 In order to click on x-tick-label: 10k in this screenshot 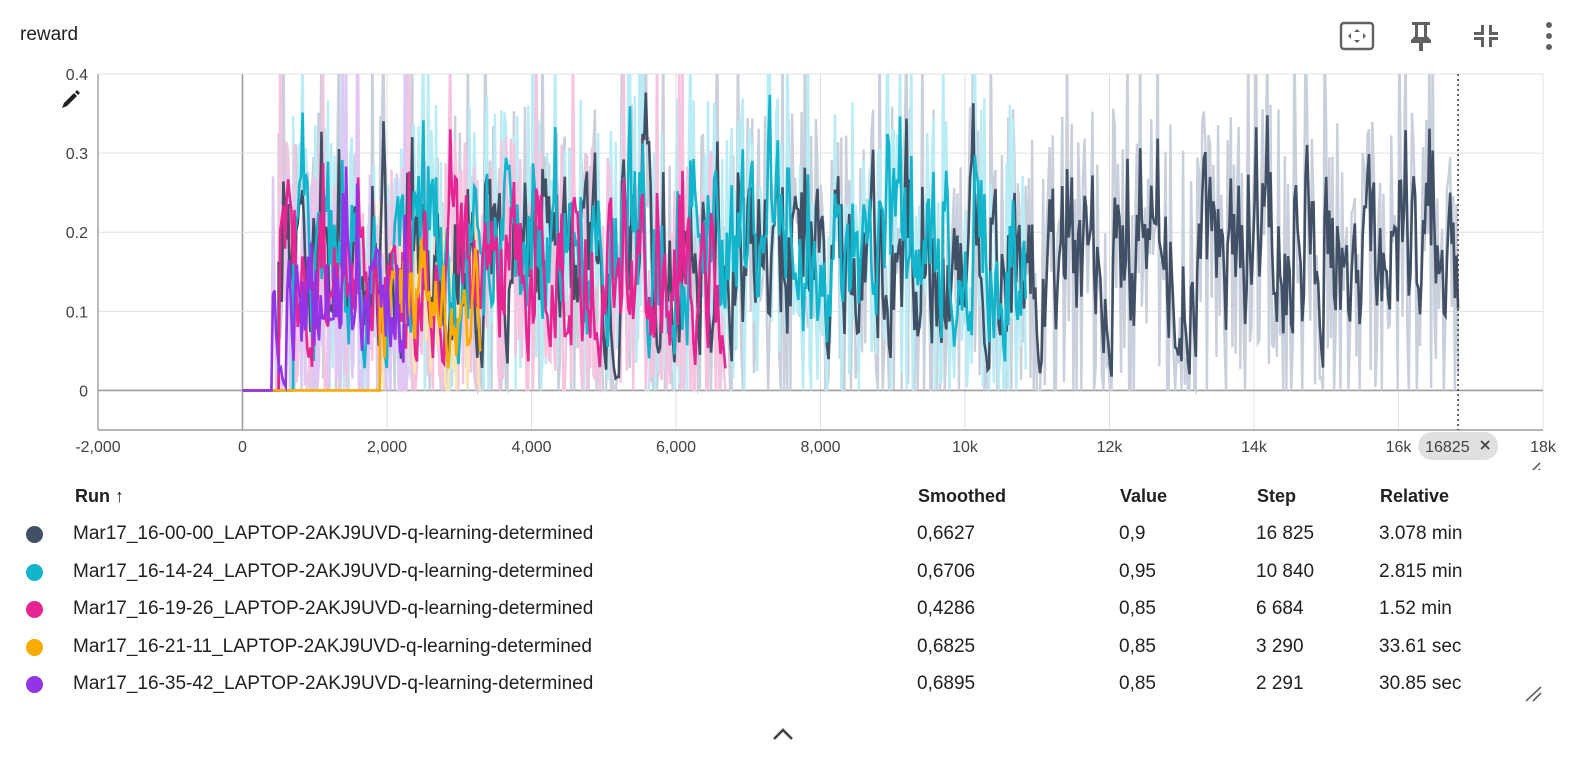, I will do `click(965, 447)`.